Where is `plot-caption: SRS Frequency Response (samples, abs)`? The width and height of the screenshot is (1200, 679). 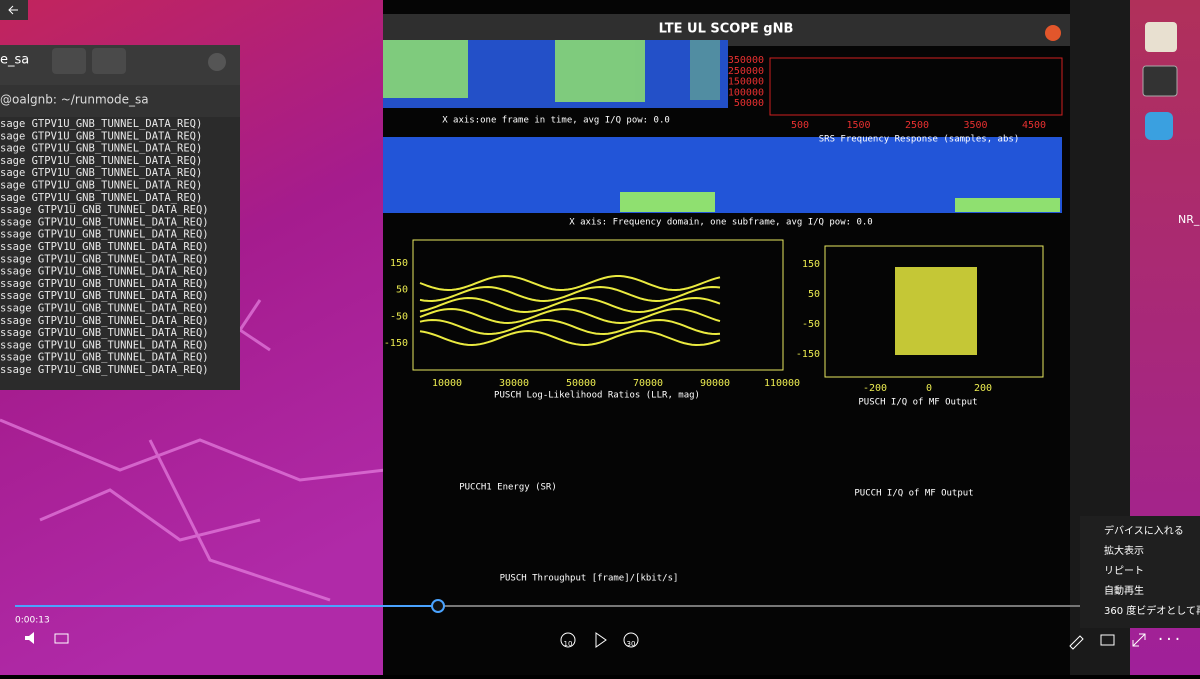 plot-caption: SRS Frequency Response (samples, abs) is located at coordinates (919, 140).